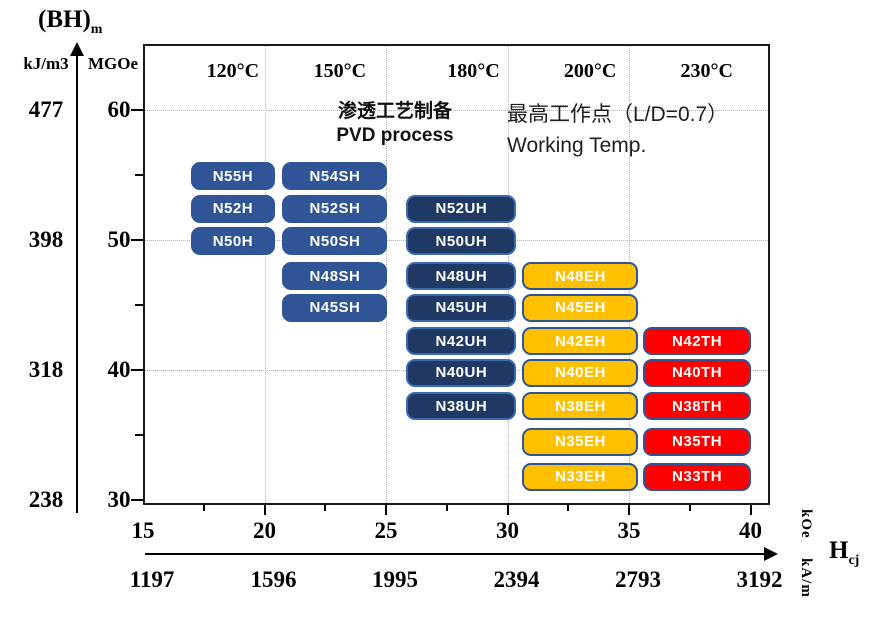 This screenshot has width=885, height=620. I want to click on grade-badge: N50H, so click(232, 241).